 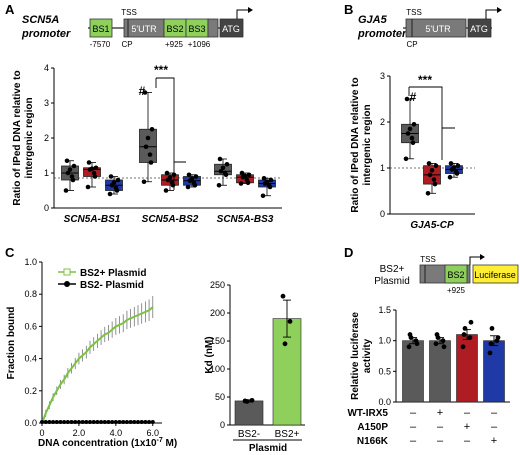 What do you see at coordinates (220, 397) in the screenshot?
I see `kd-ytick-label: 50` at bounding box center [220, 397].